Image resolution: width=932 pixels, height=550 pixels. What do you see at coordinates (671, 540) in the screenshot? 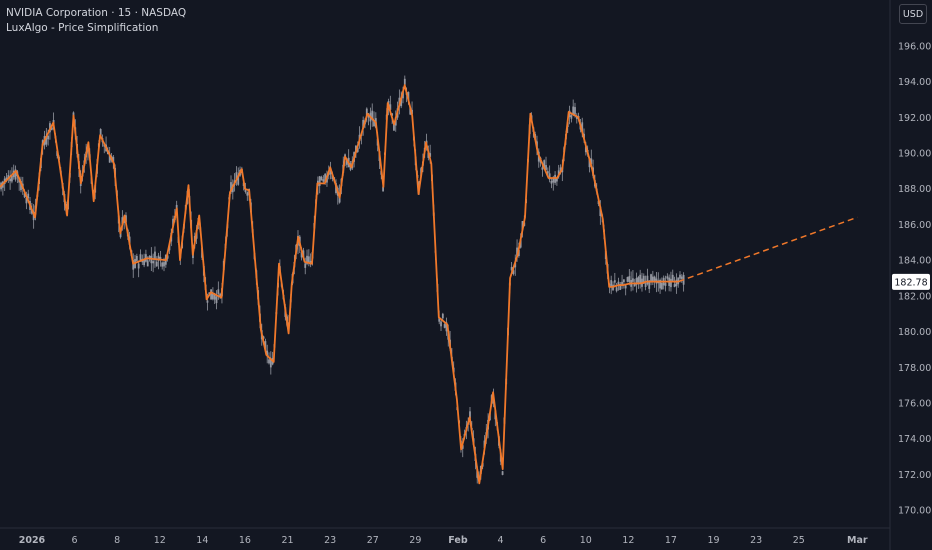
I see `x-tick-label: 17` at bounding box center [671, 540].